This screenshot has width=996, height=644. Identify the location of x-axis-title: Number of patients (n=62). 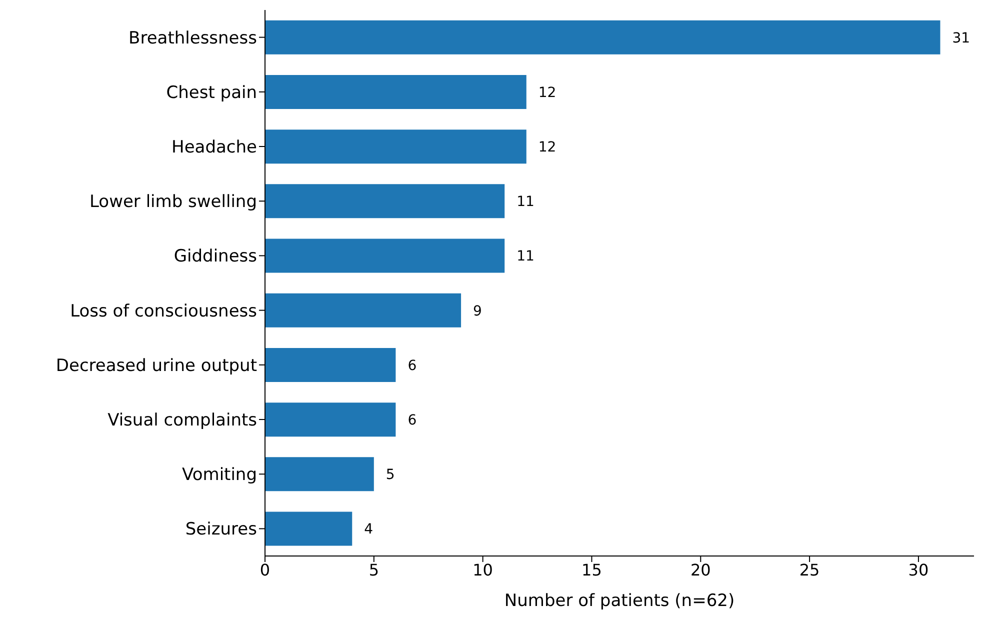
(619, 601).